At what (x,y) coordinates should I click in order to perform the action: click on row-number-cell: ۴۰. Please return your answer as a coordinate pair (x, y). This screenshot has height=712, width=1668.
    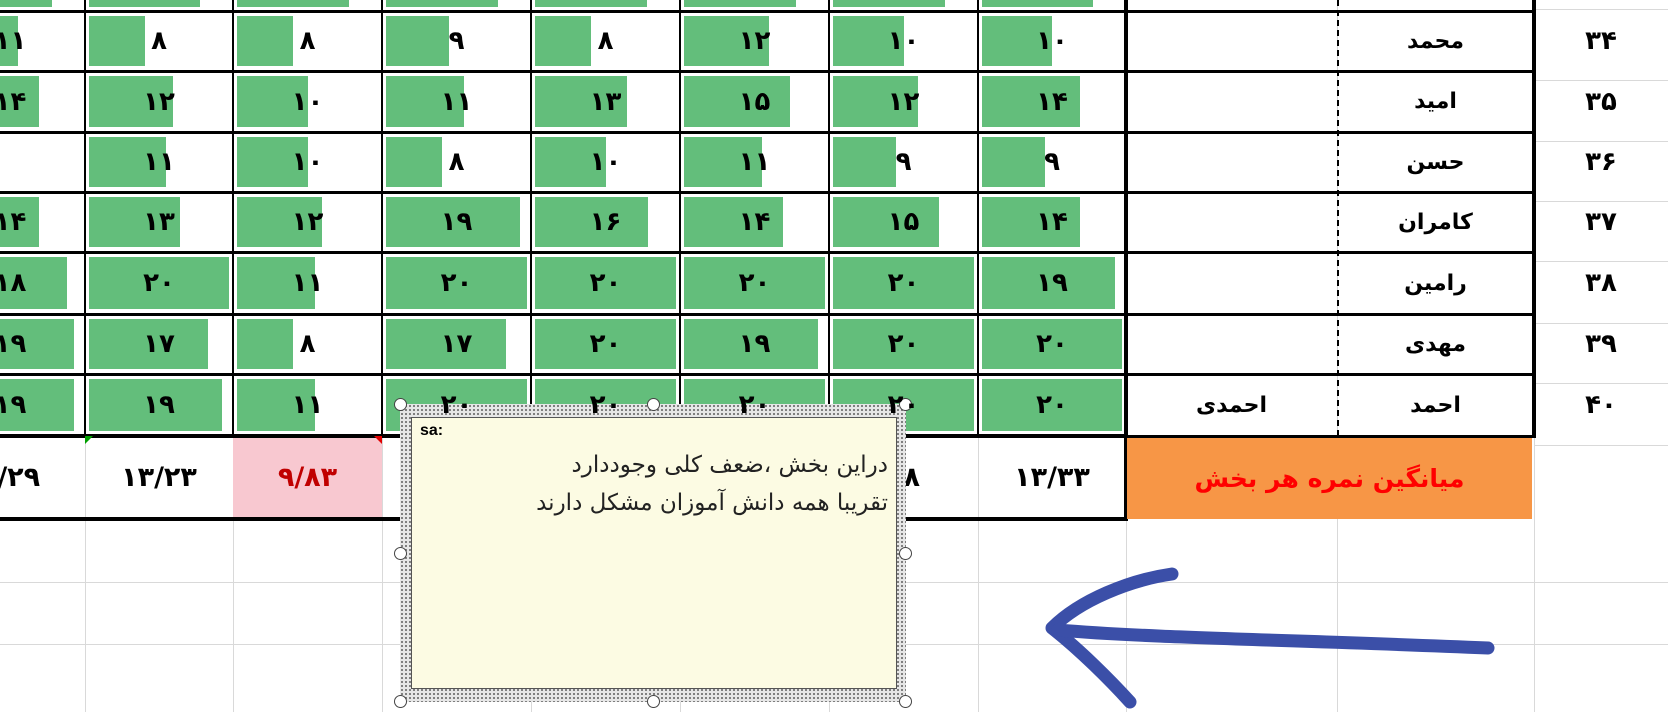
    Looking at the image, I should click on (1601, 405).